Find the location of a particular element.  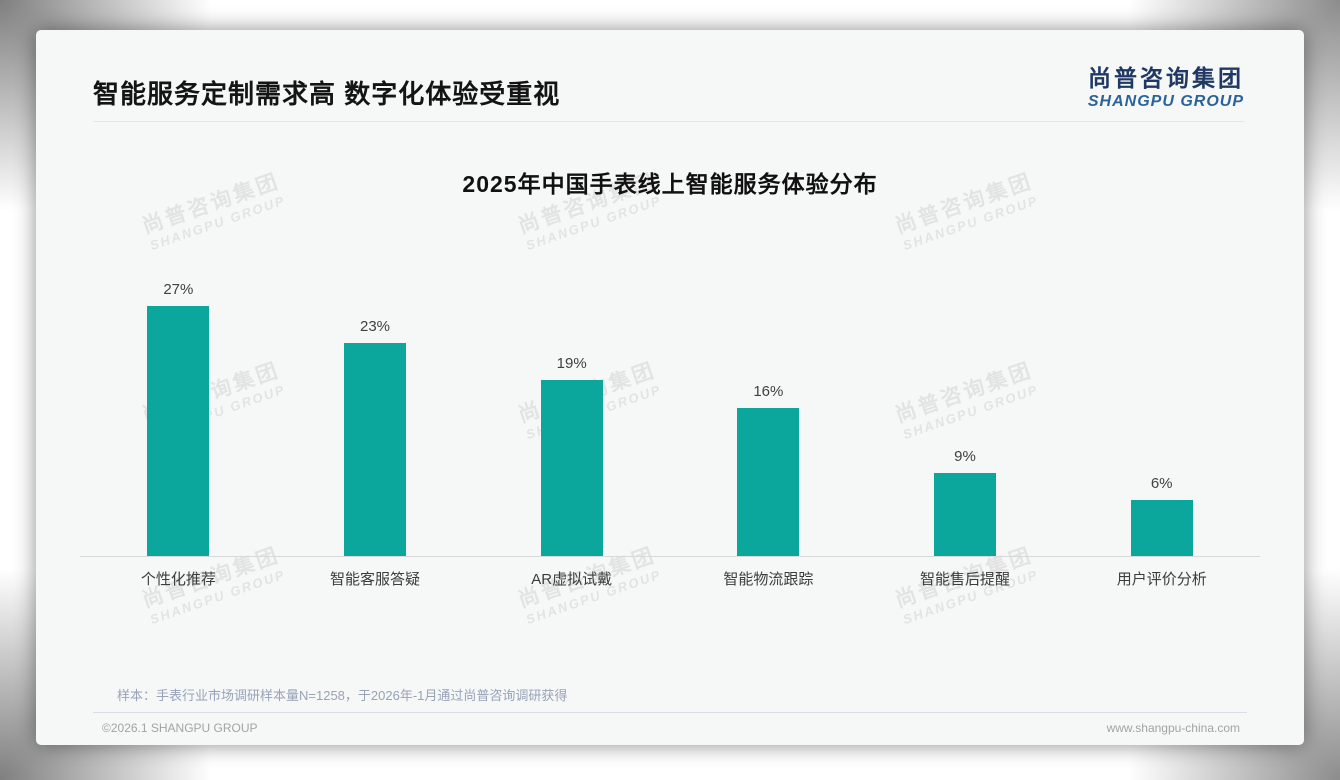

bar-column: 16% is located at coordinates (768, 431).